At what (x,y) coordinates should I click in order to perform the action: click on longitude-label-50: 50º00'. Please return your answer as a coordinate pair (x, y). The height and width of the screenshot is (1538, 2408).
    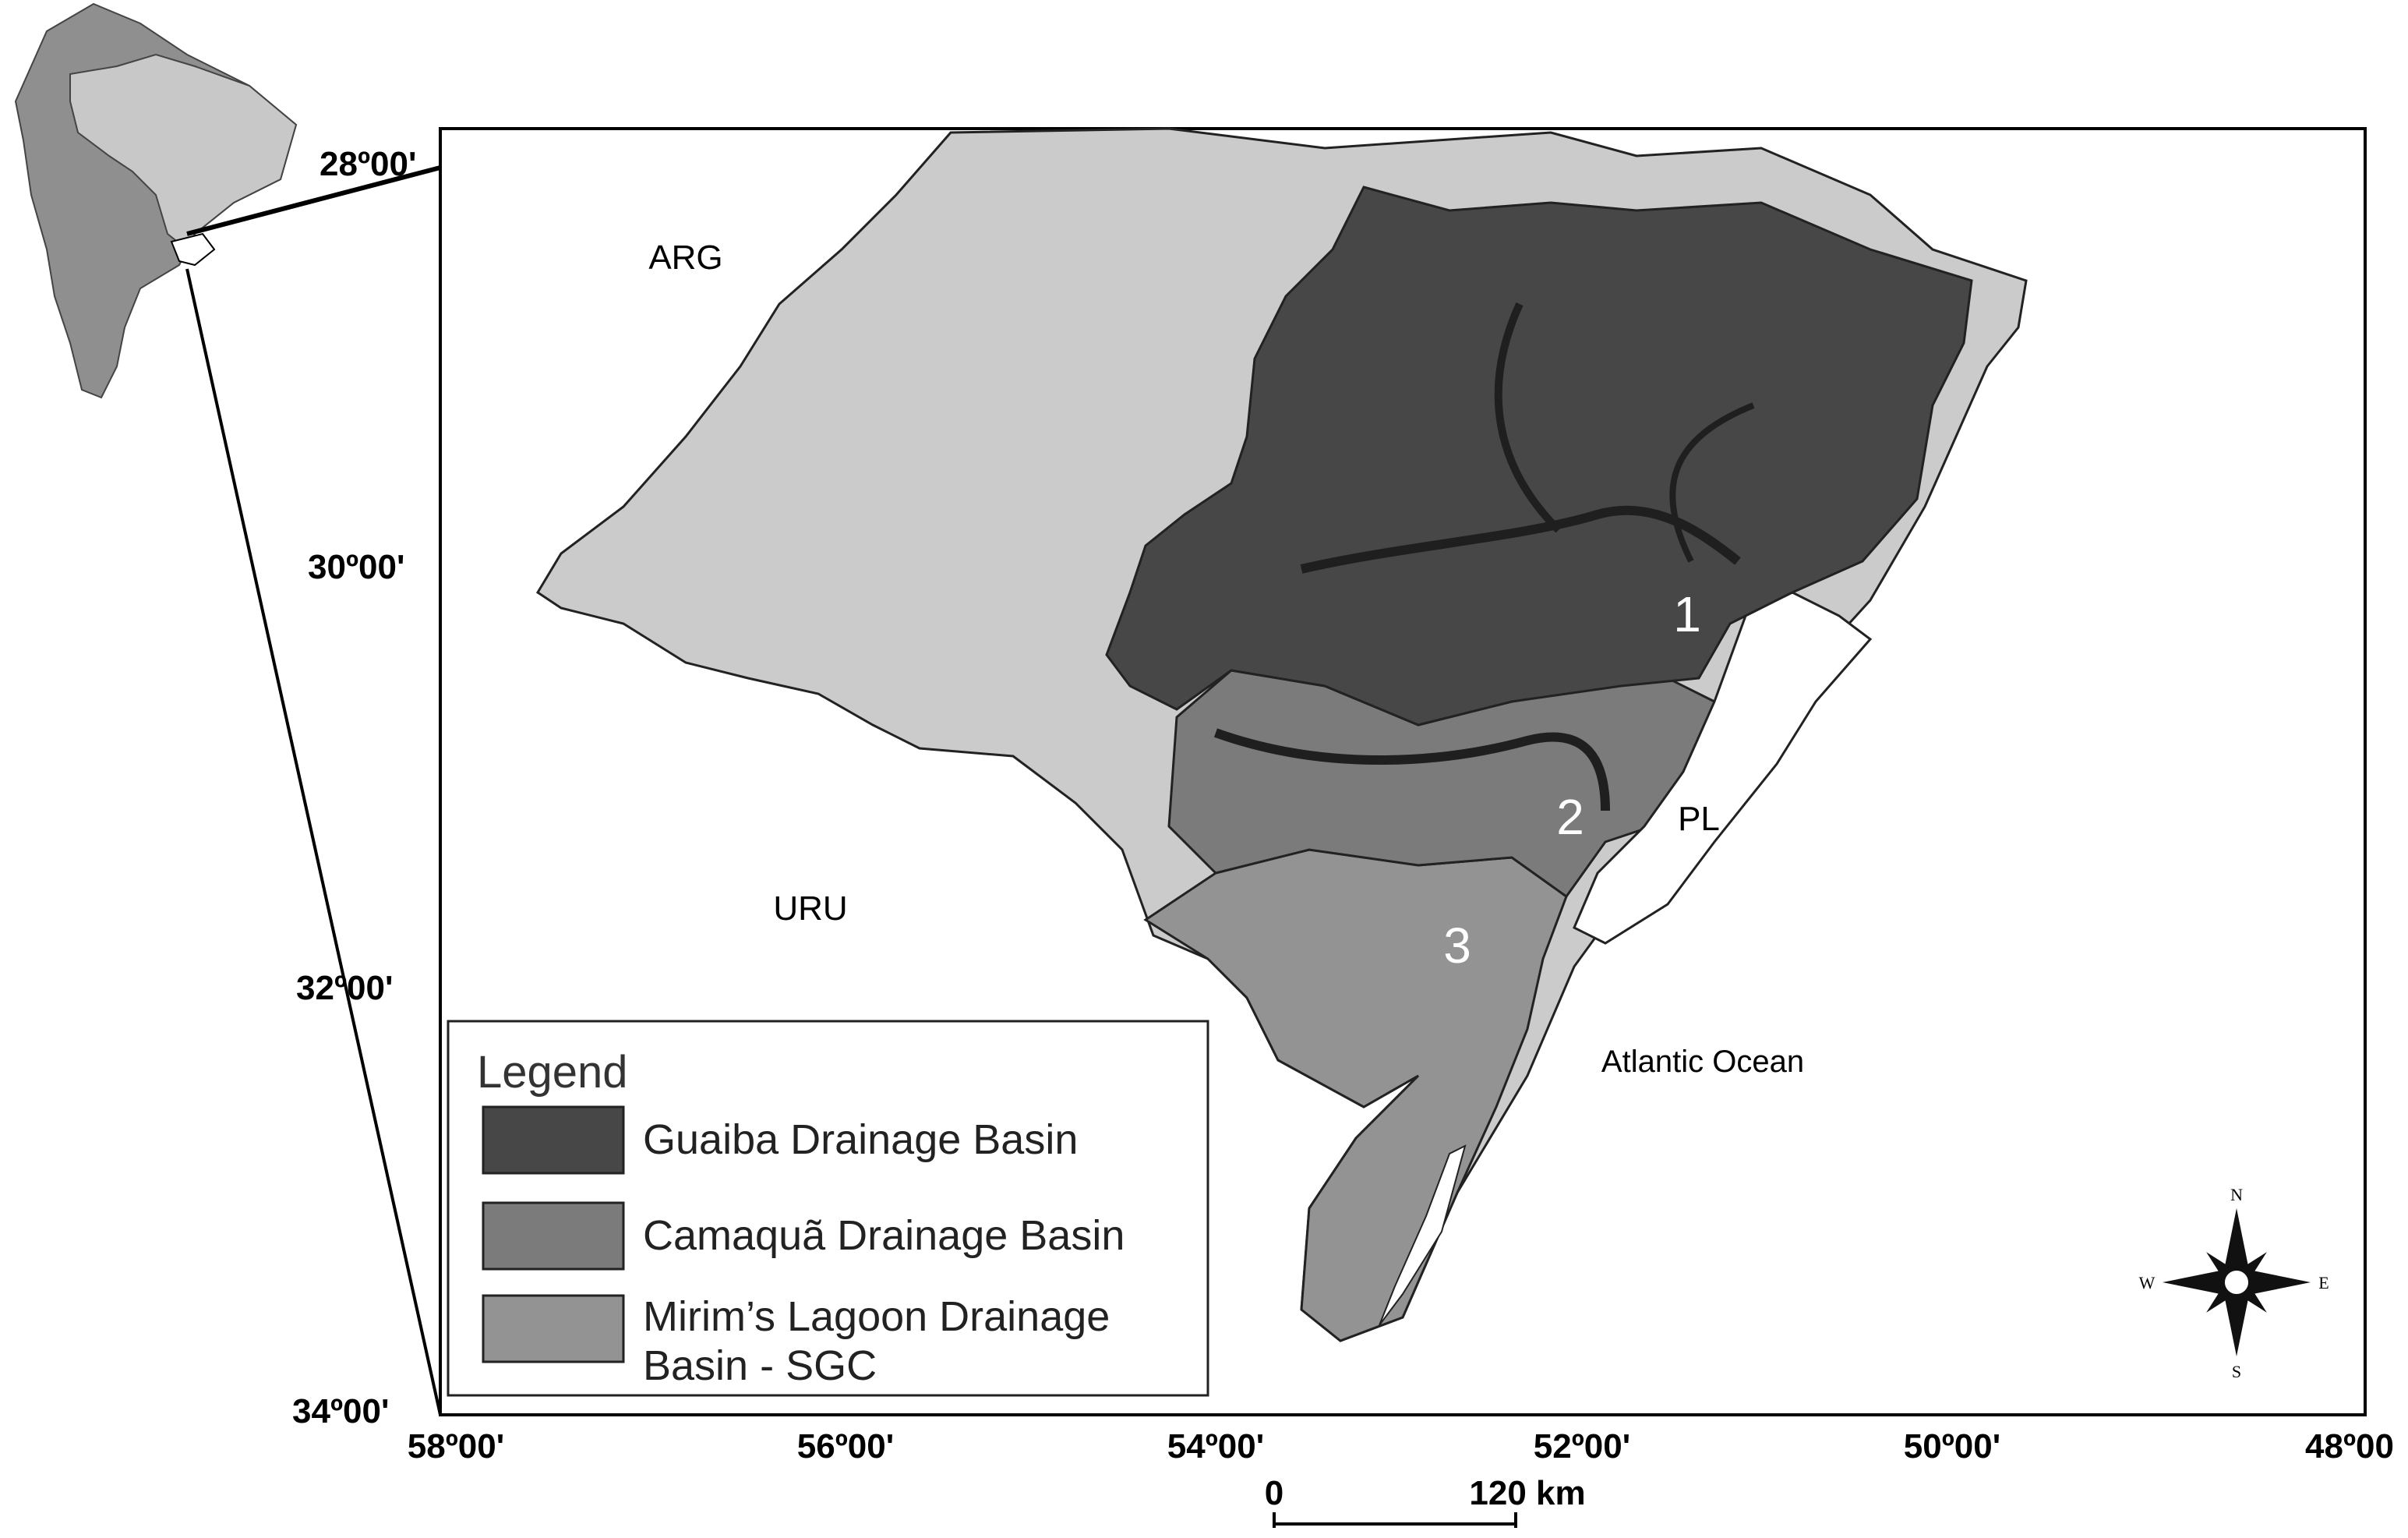
    Looking at the image, I should click on (1952, 1446).